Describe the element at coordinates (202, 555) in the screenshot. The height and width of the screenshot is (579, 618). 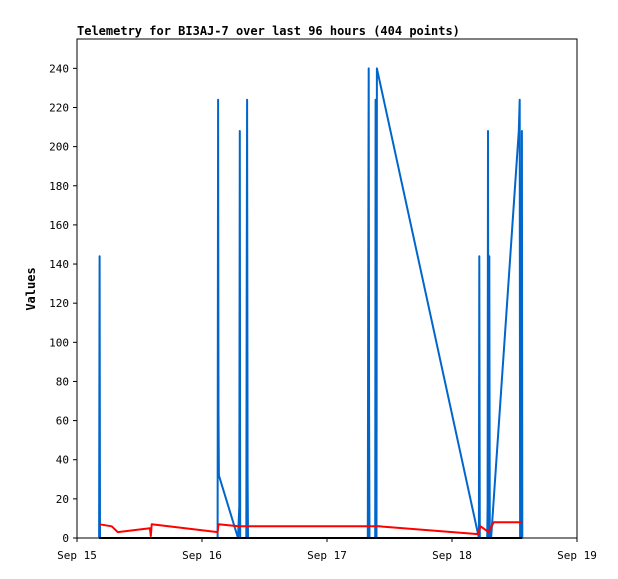
I see `x-tick-label: Sep 16` at that location.